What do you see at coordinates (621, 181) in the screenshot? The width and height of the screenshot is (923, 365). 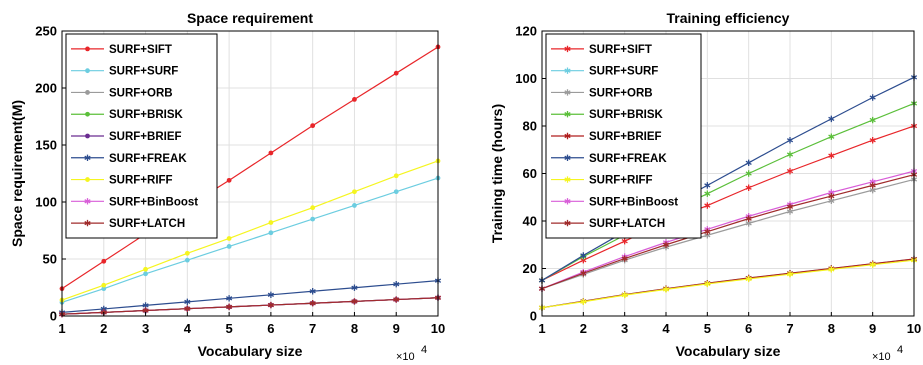 I see `legend-label: SURF+RIFF` at bounding box center [621, 181].